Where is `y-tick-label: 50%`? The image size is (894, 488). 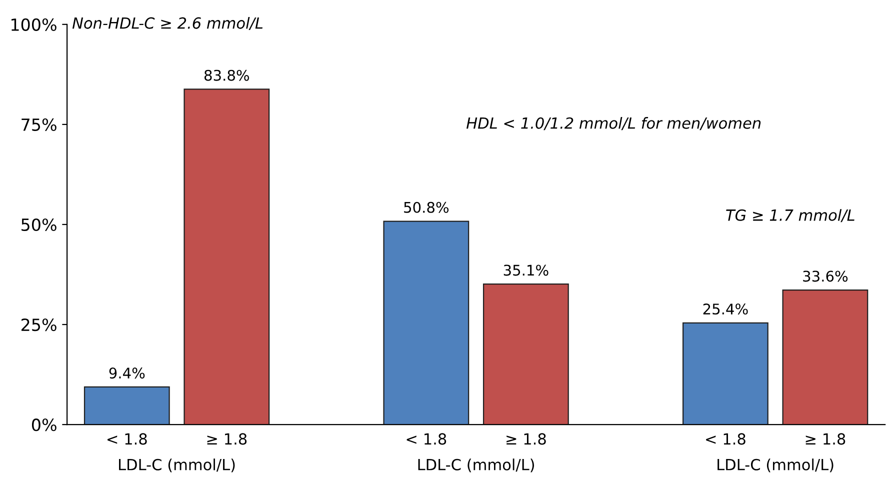
y-tick-label: 50% is located at coordinates (39, 225).